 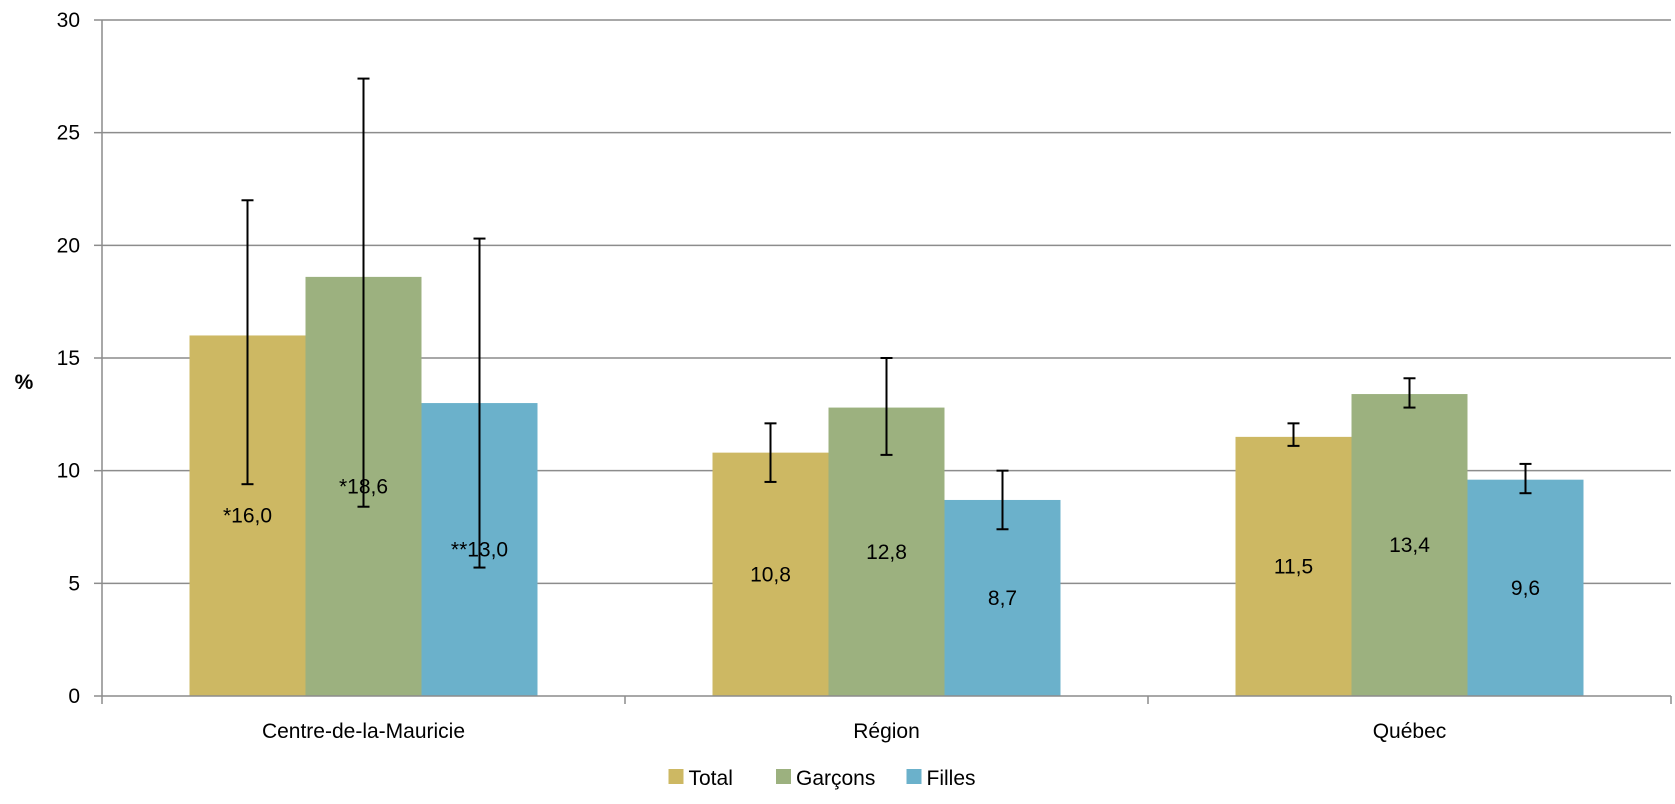 What do you see at coordinates (914, 776) in the screenshot?
I see `legend-swatch-filles` at bounding box center [914, 776].